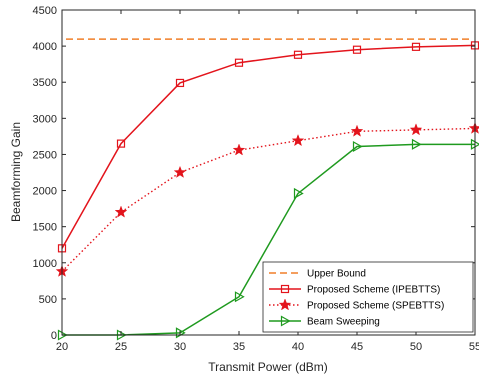  What do you see at coordinates (62, 347) in the screenshot?
I see `x-tick-label: 20` at bounding box center [62, 347].